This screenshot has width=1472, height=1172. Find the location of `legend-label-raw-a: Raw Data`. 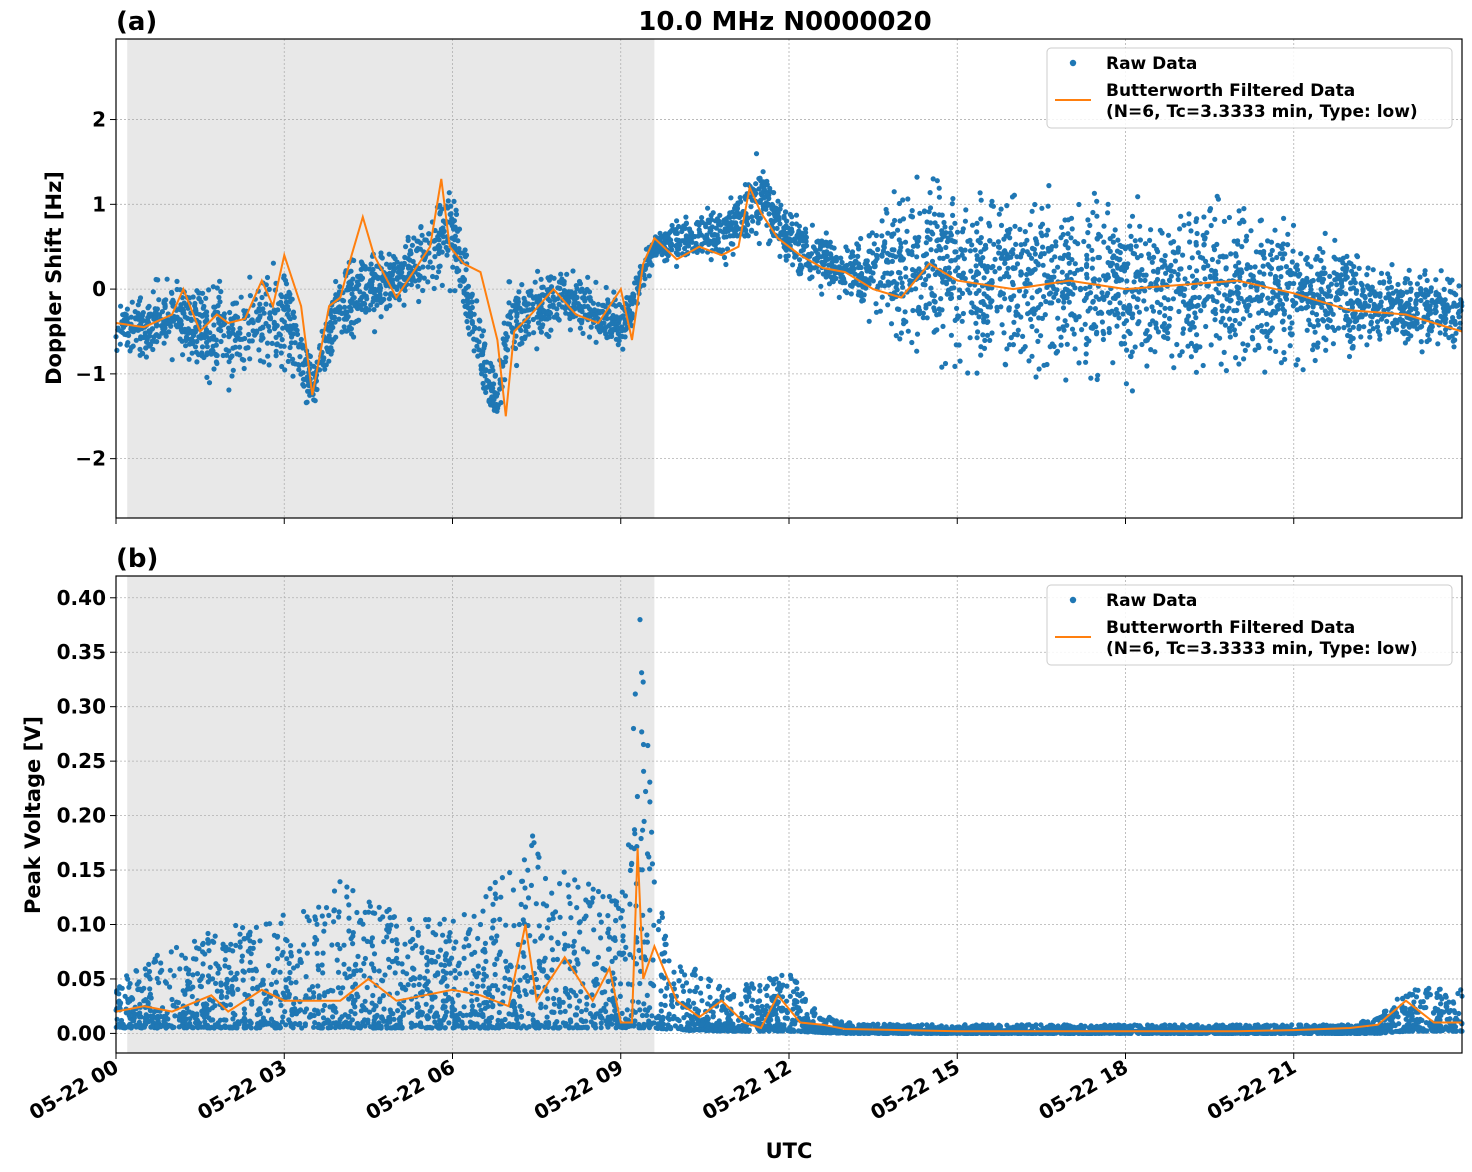

legend-label-raw-a: Raw Data is located at coordinates (1151, 64).